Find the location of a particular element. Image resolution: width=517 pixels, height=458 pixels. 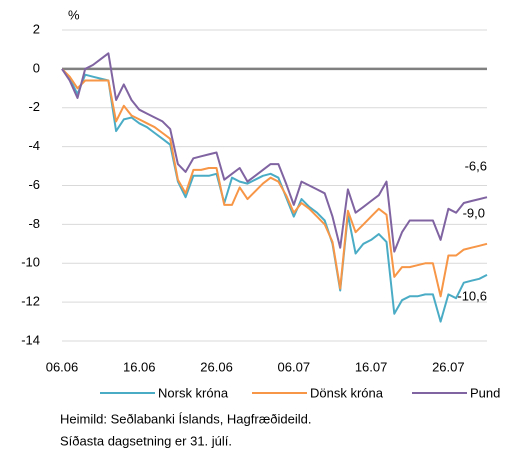

y-tick-label: -6 is located at coordinates (34, 184).